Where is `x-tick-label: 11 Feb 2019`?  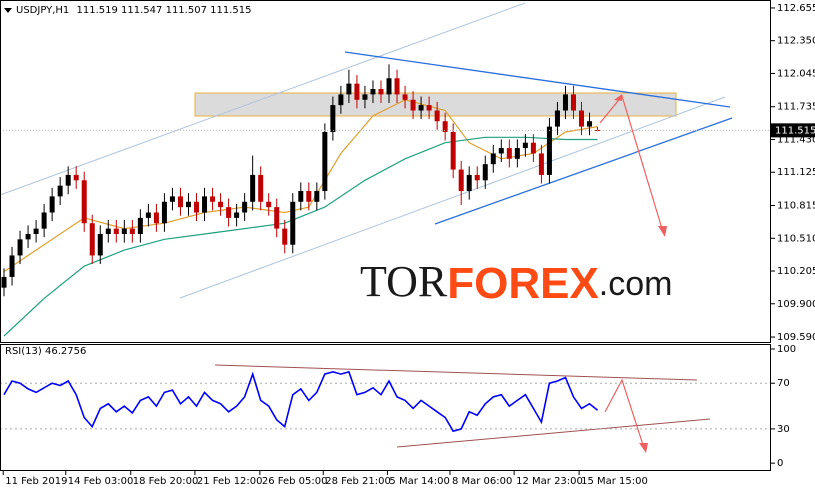 x-tick-label: 11 Feb 2019 is located at coordinates (36, 481).